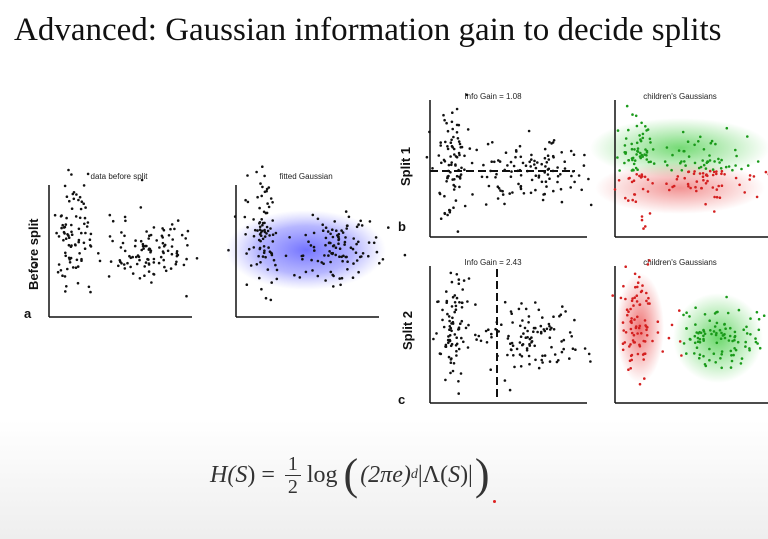 The height and width of the screenshot is (539, 768). I want to click on formula-set: S, so click(241, 474).